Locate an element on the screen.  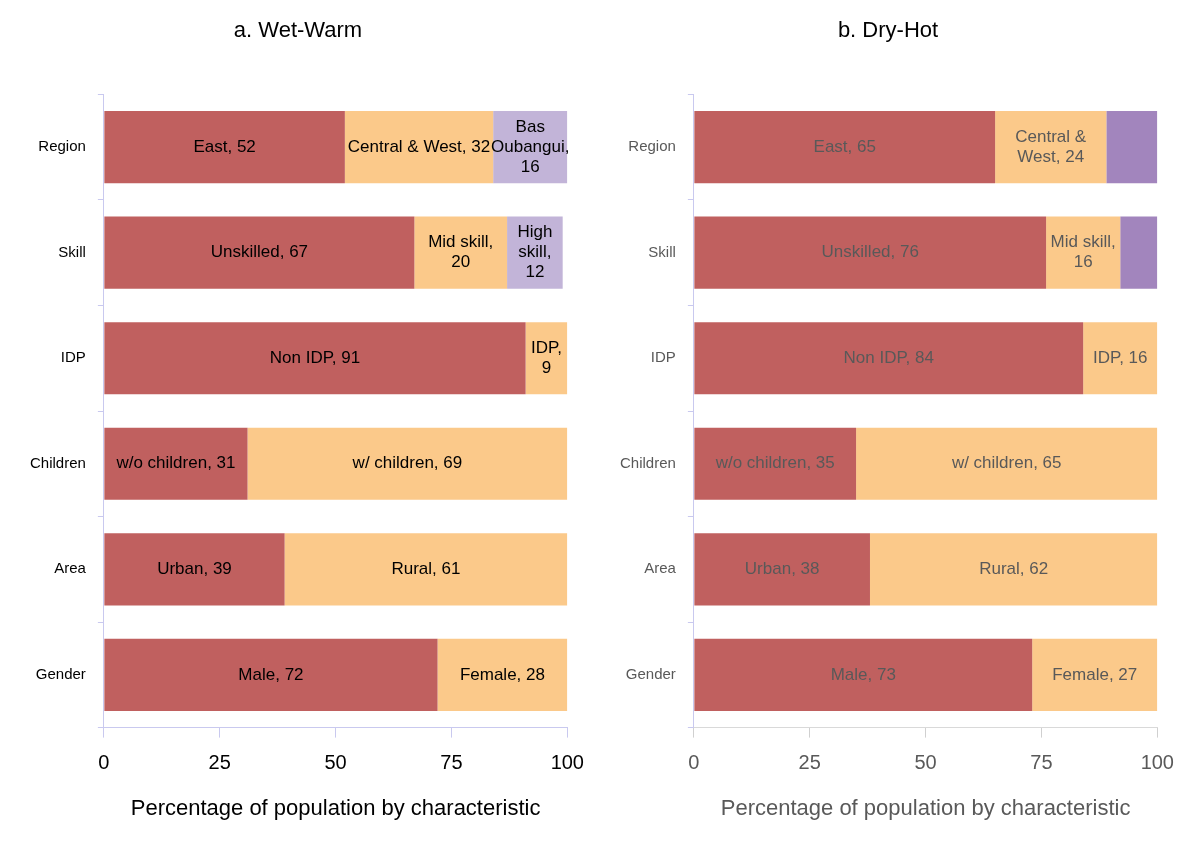
data-label: Male, 72 is located at coordinates (271, 674).